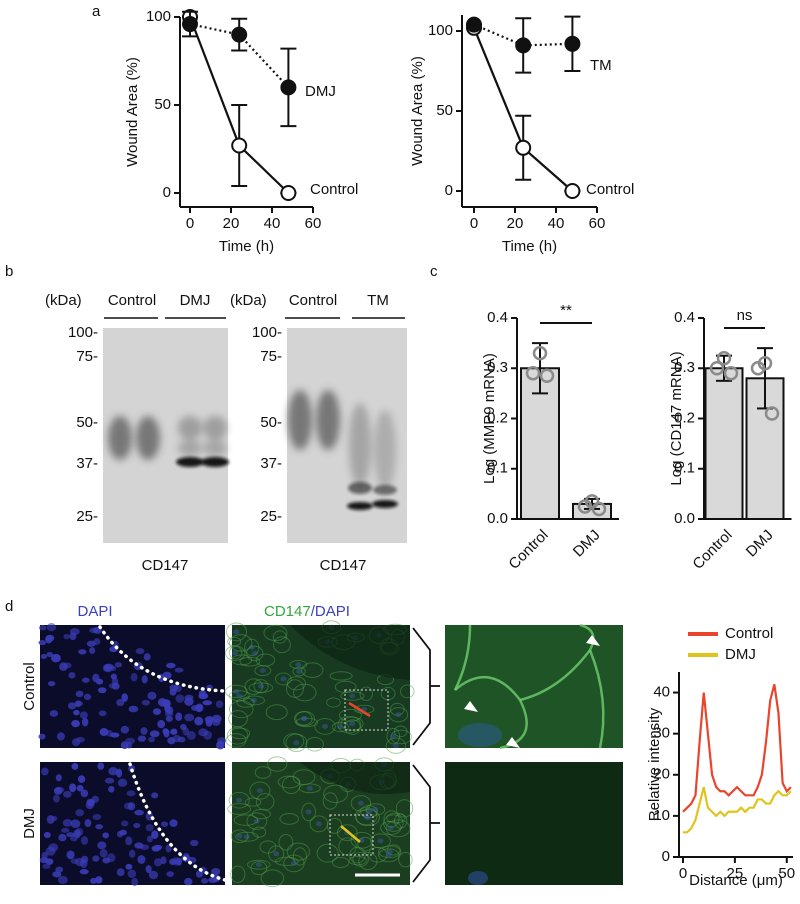 This screenshot has width=800, height=904. What do you see at coordinates (87, 356) in the screenshot?
I see `marker-label: 75-` at bounding box center [87, 356].